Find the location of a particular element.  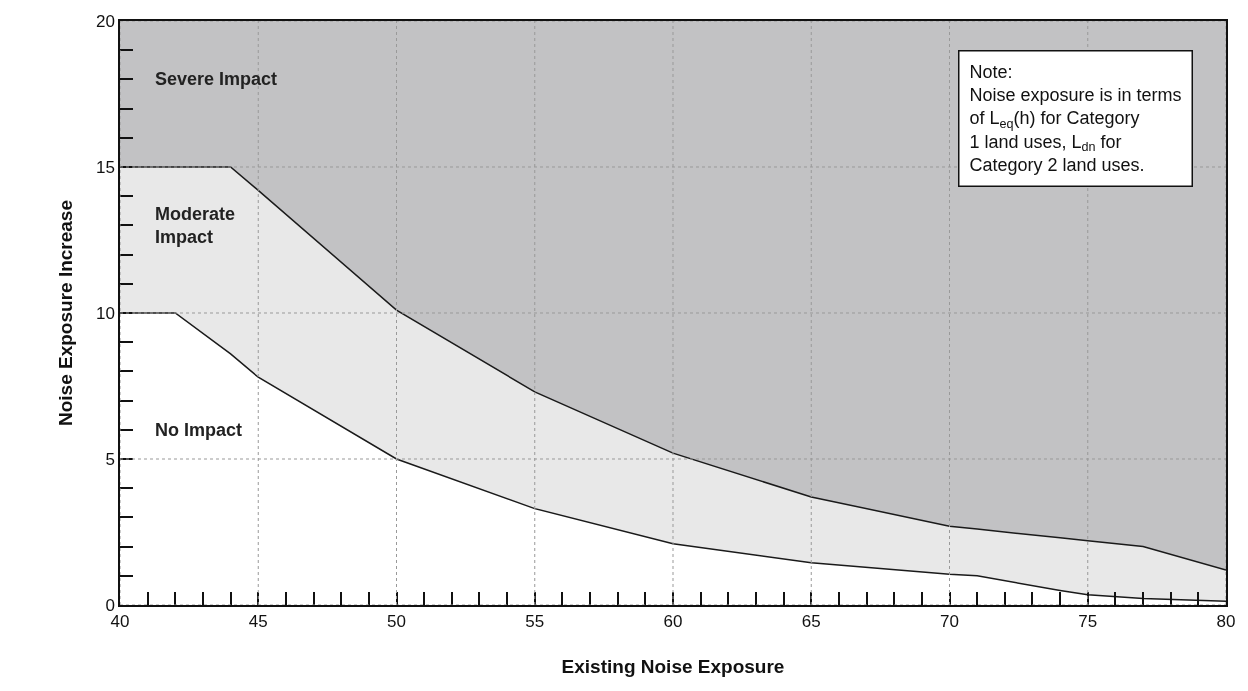

x-tick-label: 60 is located at coordinates (673, 622).